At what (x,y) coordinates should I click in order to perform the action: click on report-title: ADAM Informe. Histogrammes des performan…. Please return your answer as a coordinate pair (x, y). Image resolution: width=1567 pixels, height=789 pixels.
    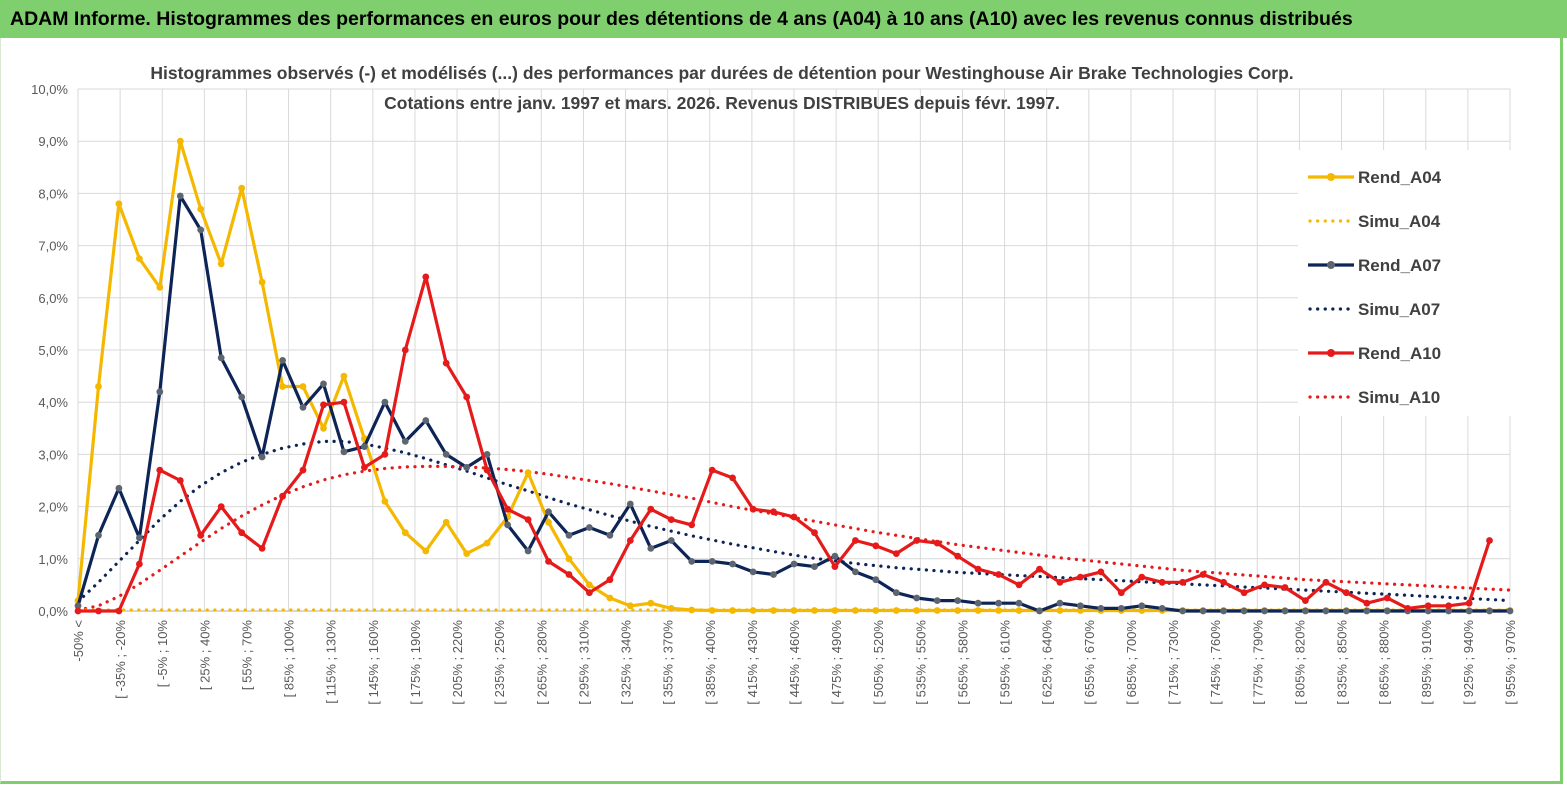
    Looking at the image, I should click on (681, 19).